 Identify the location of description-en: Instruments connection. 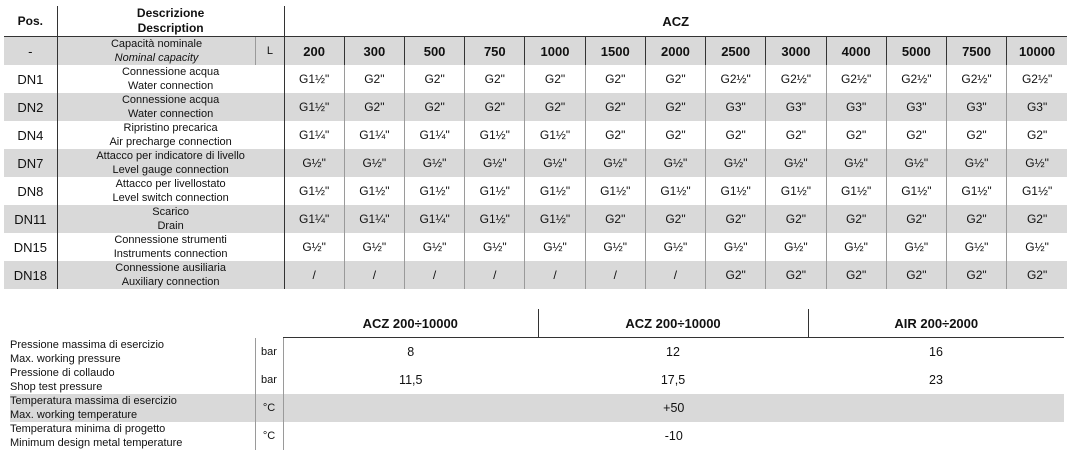
(170, 254).